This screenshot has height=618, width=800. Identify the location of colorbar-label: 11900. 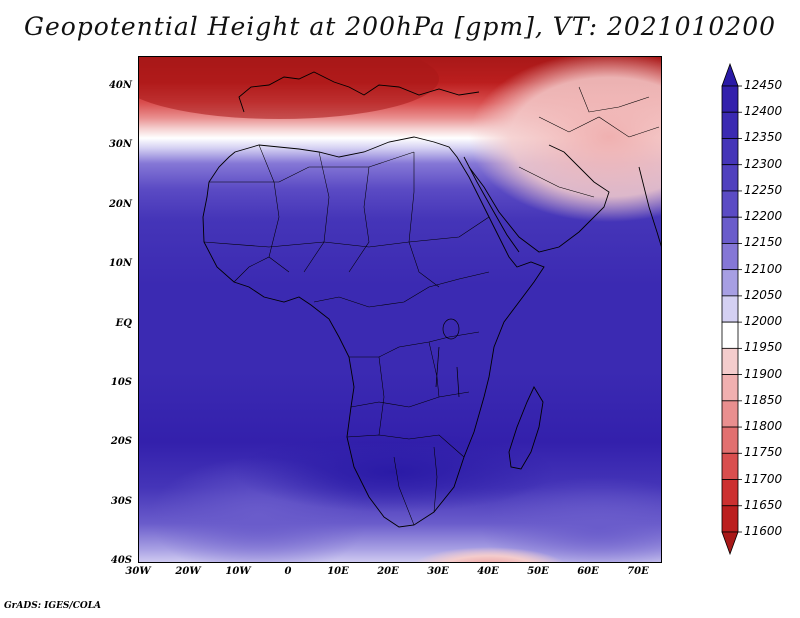
(763, 373).